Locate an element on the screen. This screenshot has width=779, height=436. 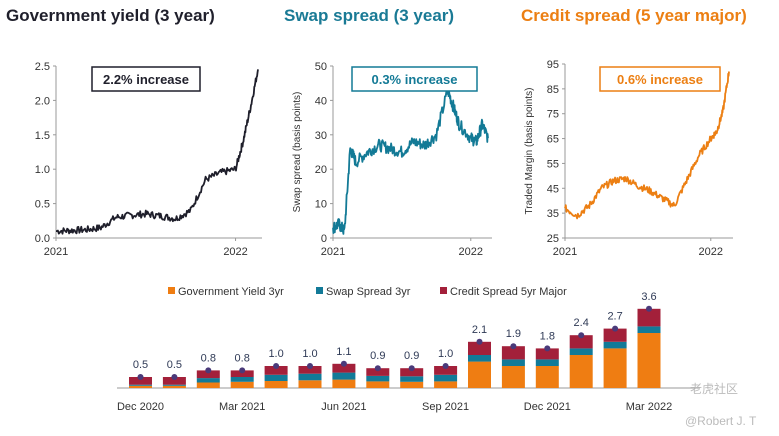
y-tick-label: 20 is located at coordinates (321, 170).